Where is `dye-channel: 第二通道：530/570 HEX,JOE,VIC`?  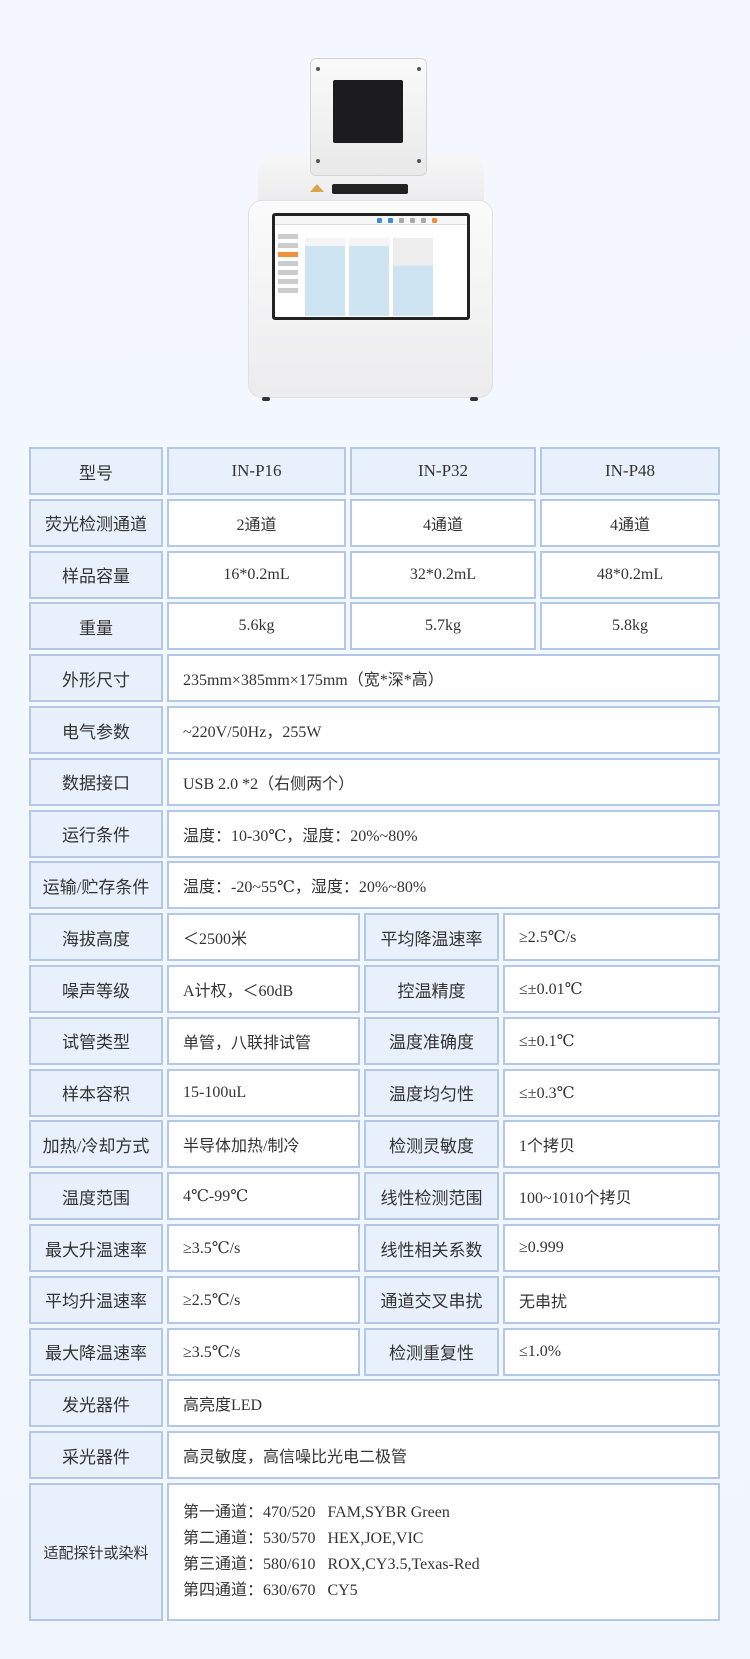 dye-channel: 第二通道：530/570 HEX,JOE,VIC is located at coordinates (303, 1538).